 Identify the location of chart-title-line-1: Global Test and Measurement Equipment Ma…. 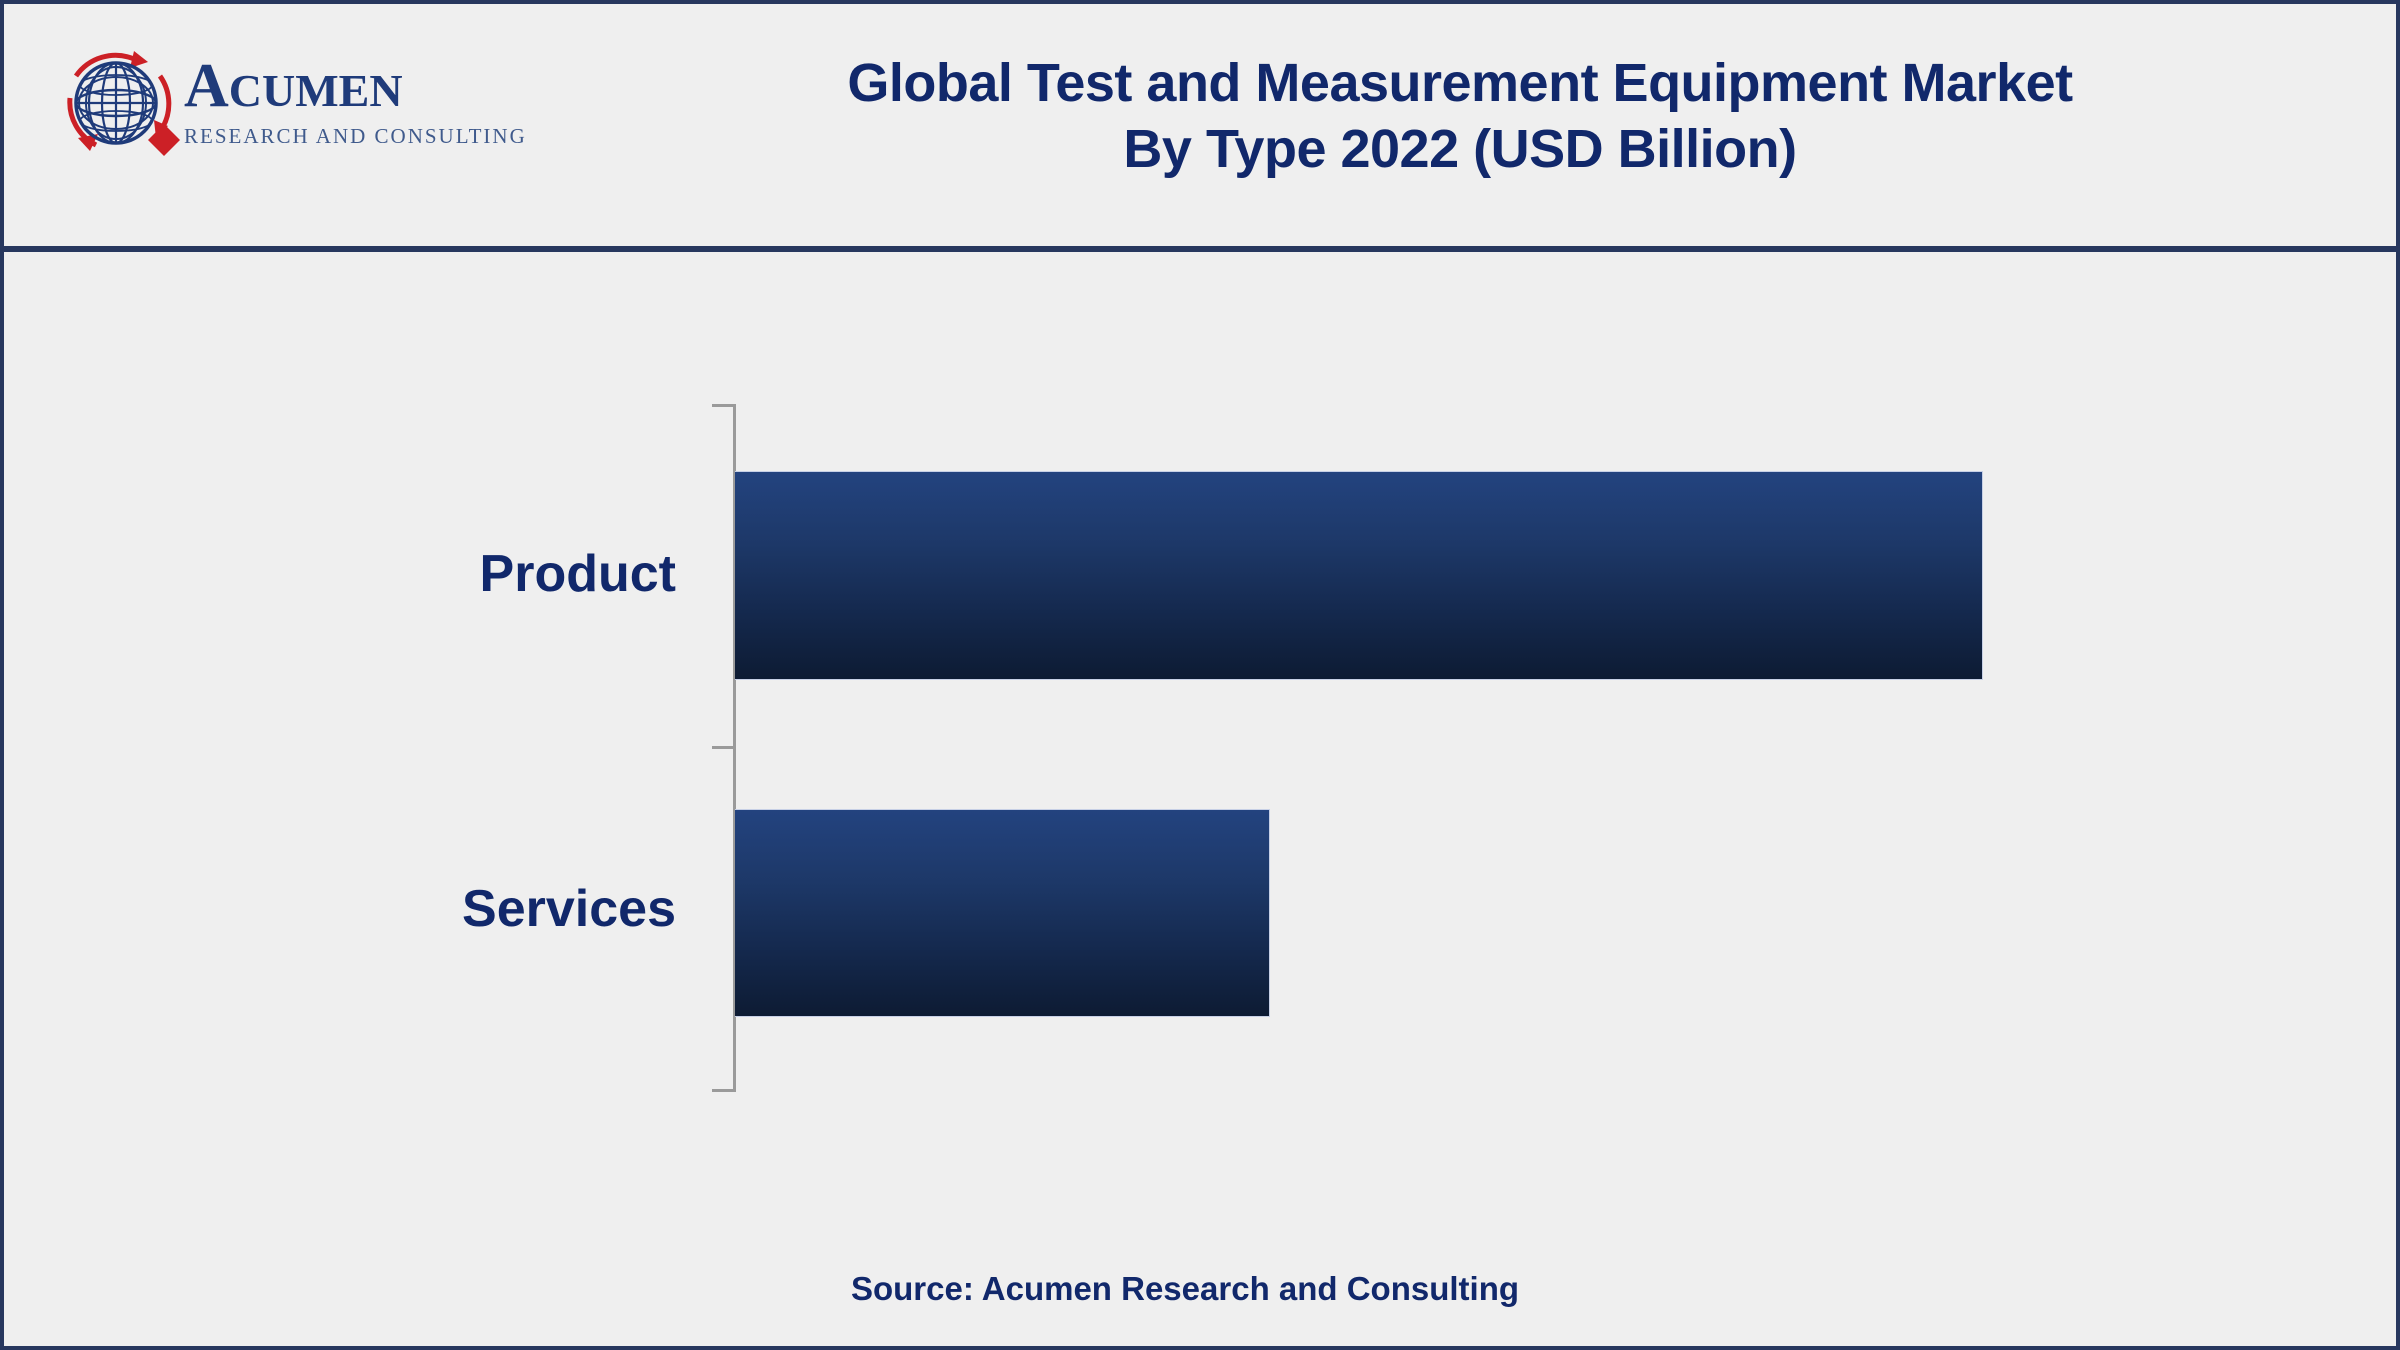
(1460, 83).